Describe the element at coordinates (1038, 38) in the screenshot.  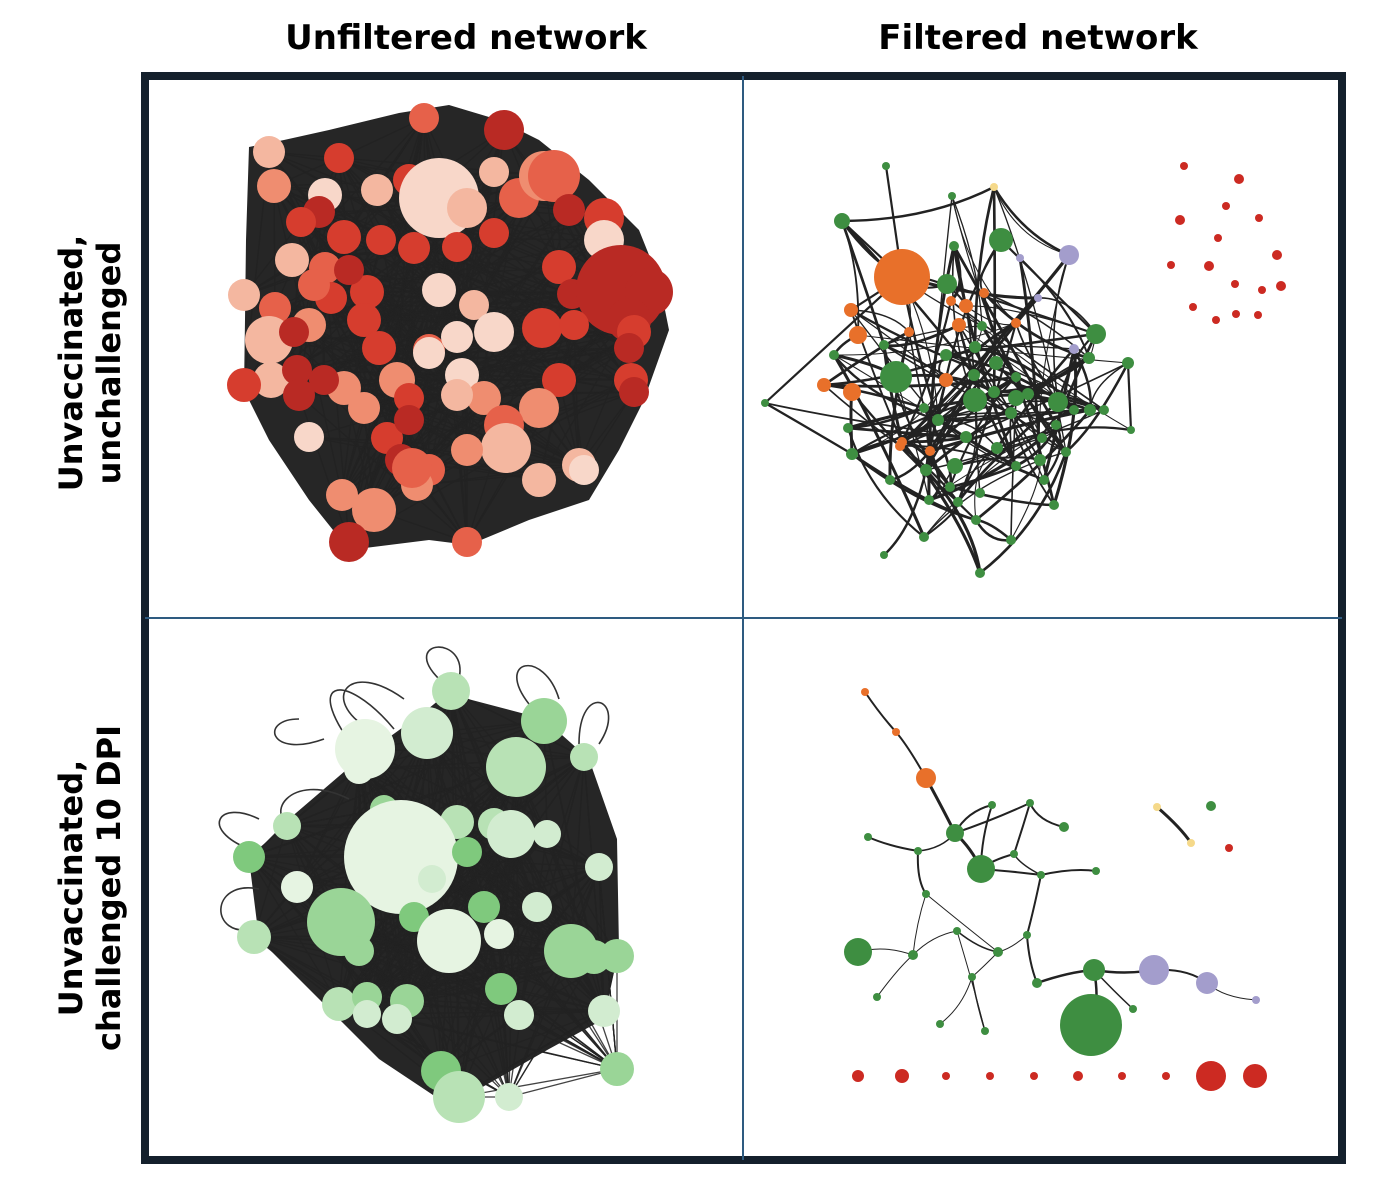
I see `column-title-filtered: Filtered network` at that location.